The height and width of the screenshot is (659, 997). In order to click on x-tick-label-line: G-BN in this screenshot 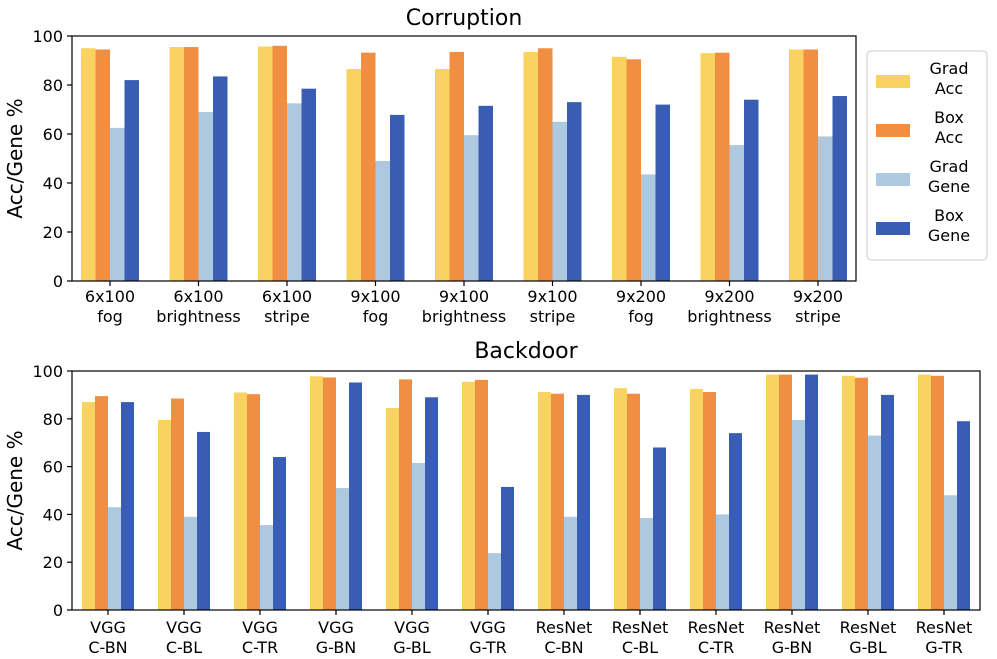, I will do `click(792, 647)`.